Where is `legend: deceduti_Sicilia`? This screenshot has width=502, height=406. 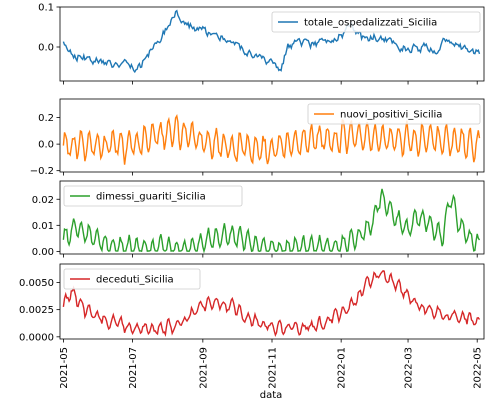 legend: deceduti_Sicilia is located at coordinates (132, 279).